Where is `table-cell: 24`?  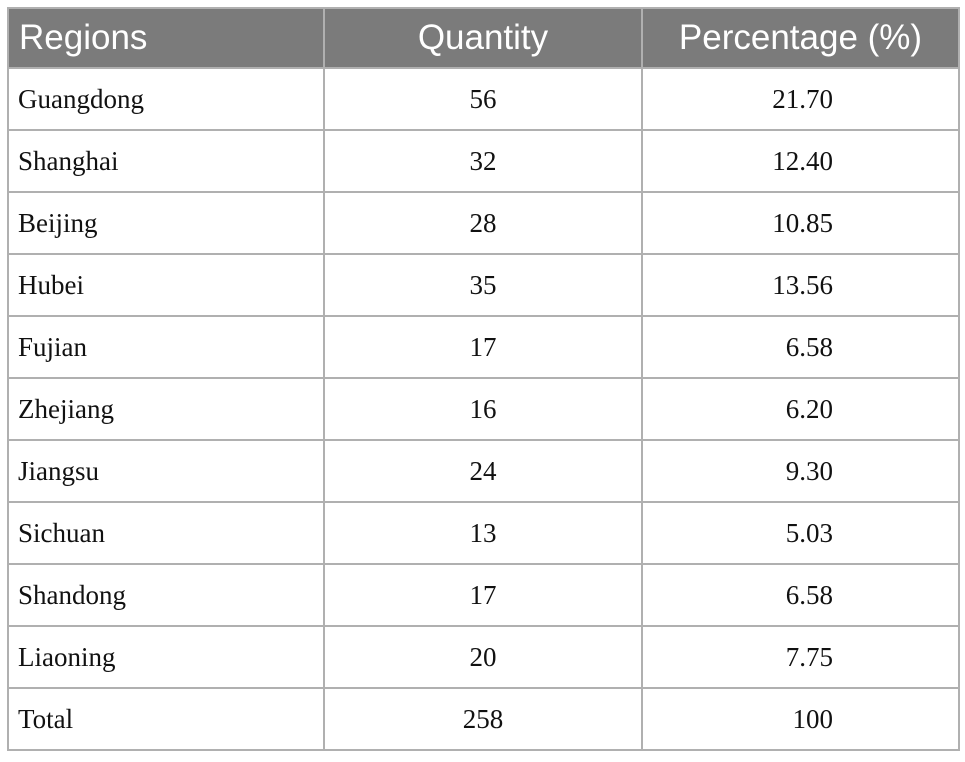 table-cell: 24 is located at coordinates (483, 471).